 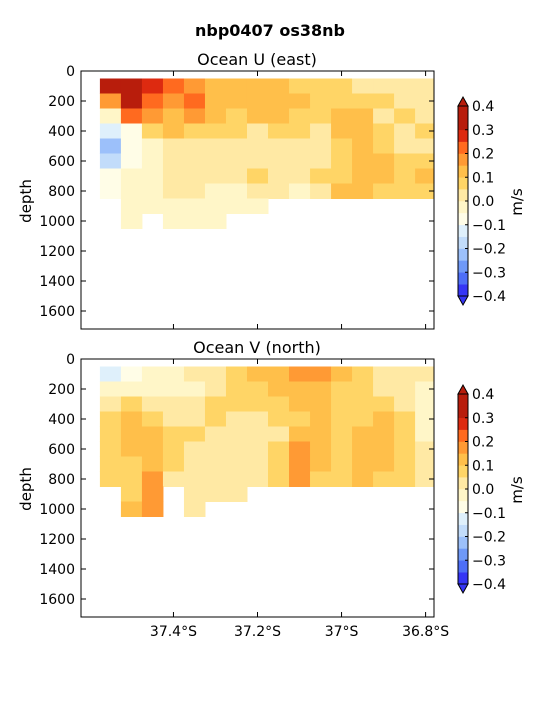 What do you see at coordinates (489, 585) in the screenshot?
I see `colorbar-tick-label: −0.4` at bounding box center [489, 585].